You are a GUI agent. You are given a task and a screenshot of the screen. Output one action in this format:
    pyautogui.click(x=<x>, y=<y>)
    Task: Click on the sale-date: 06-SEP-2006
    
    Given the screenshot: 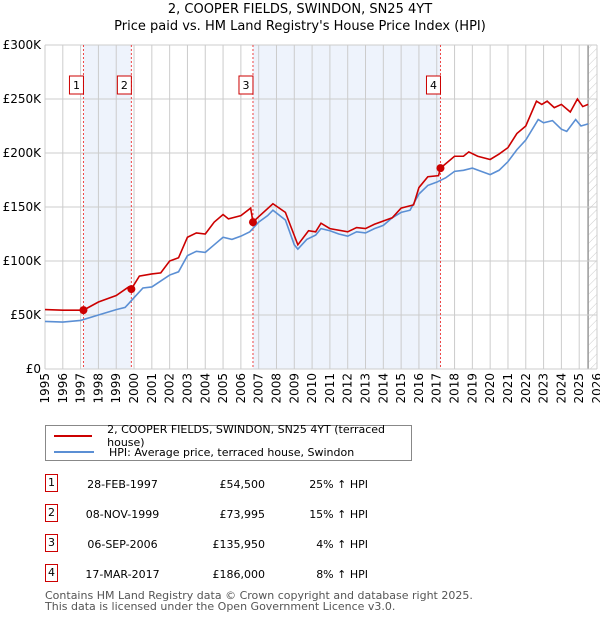 What is the action you would take?
    pyautogui.click(x=122, y=544)
    